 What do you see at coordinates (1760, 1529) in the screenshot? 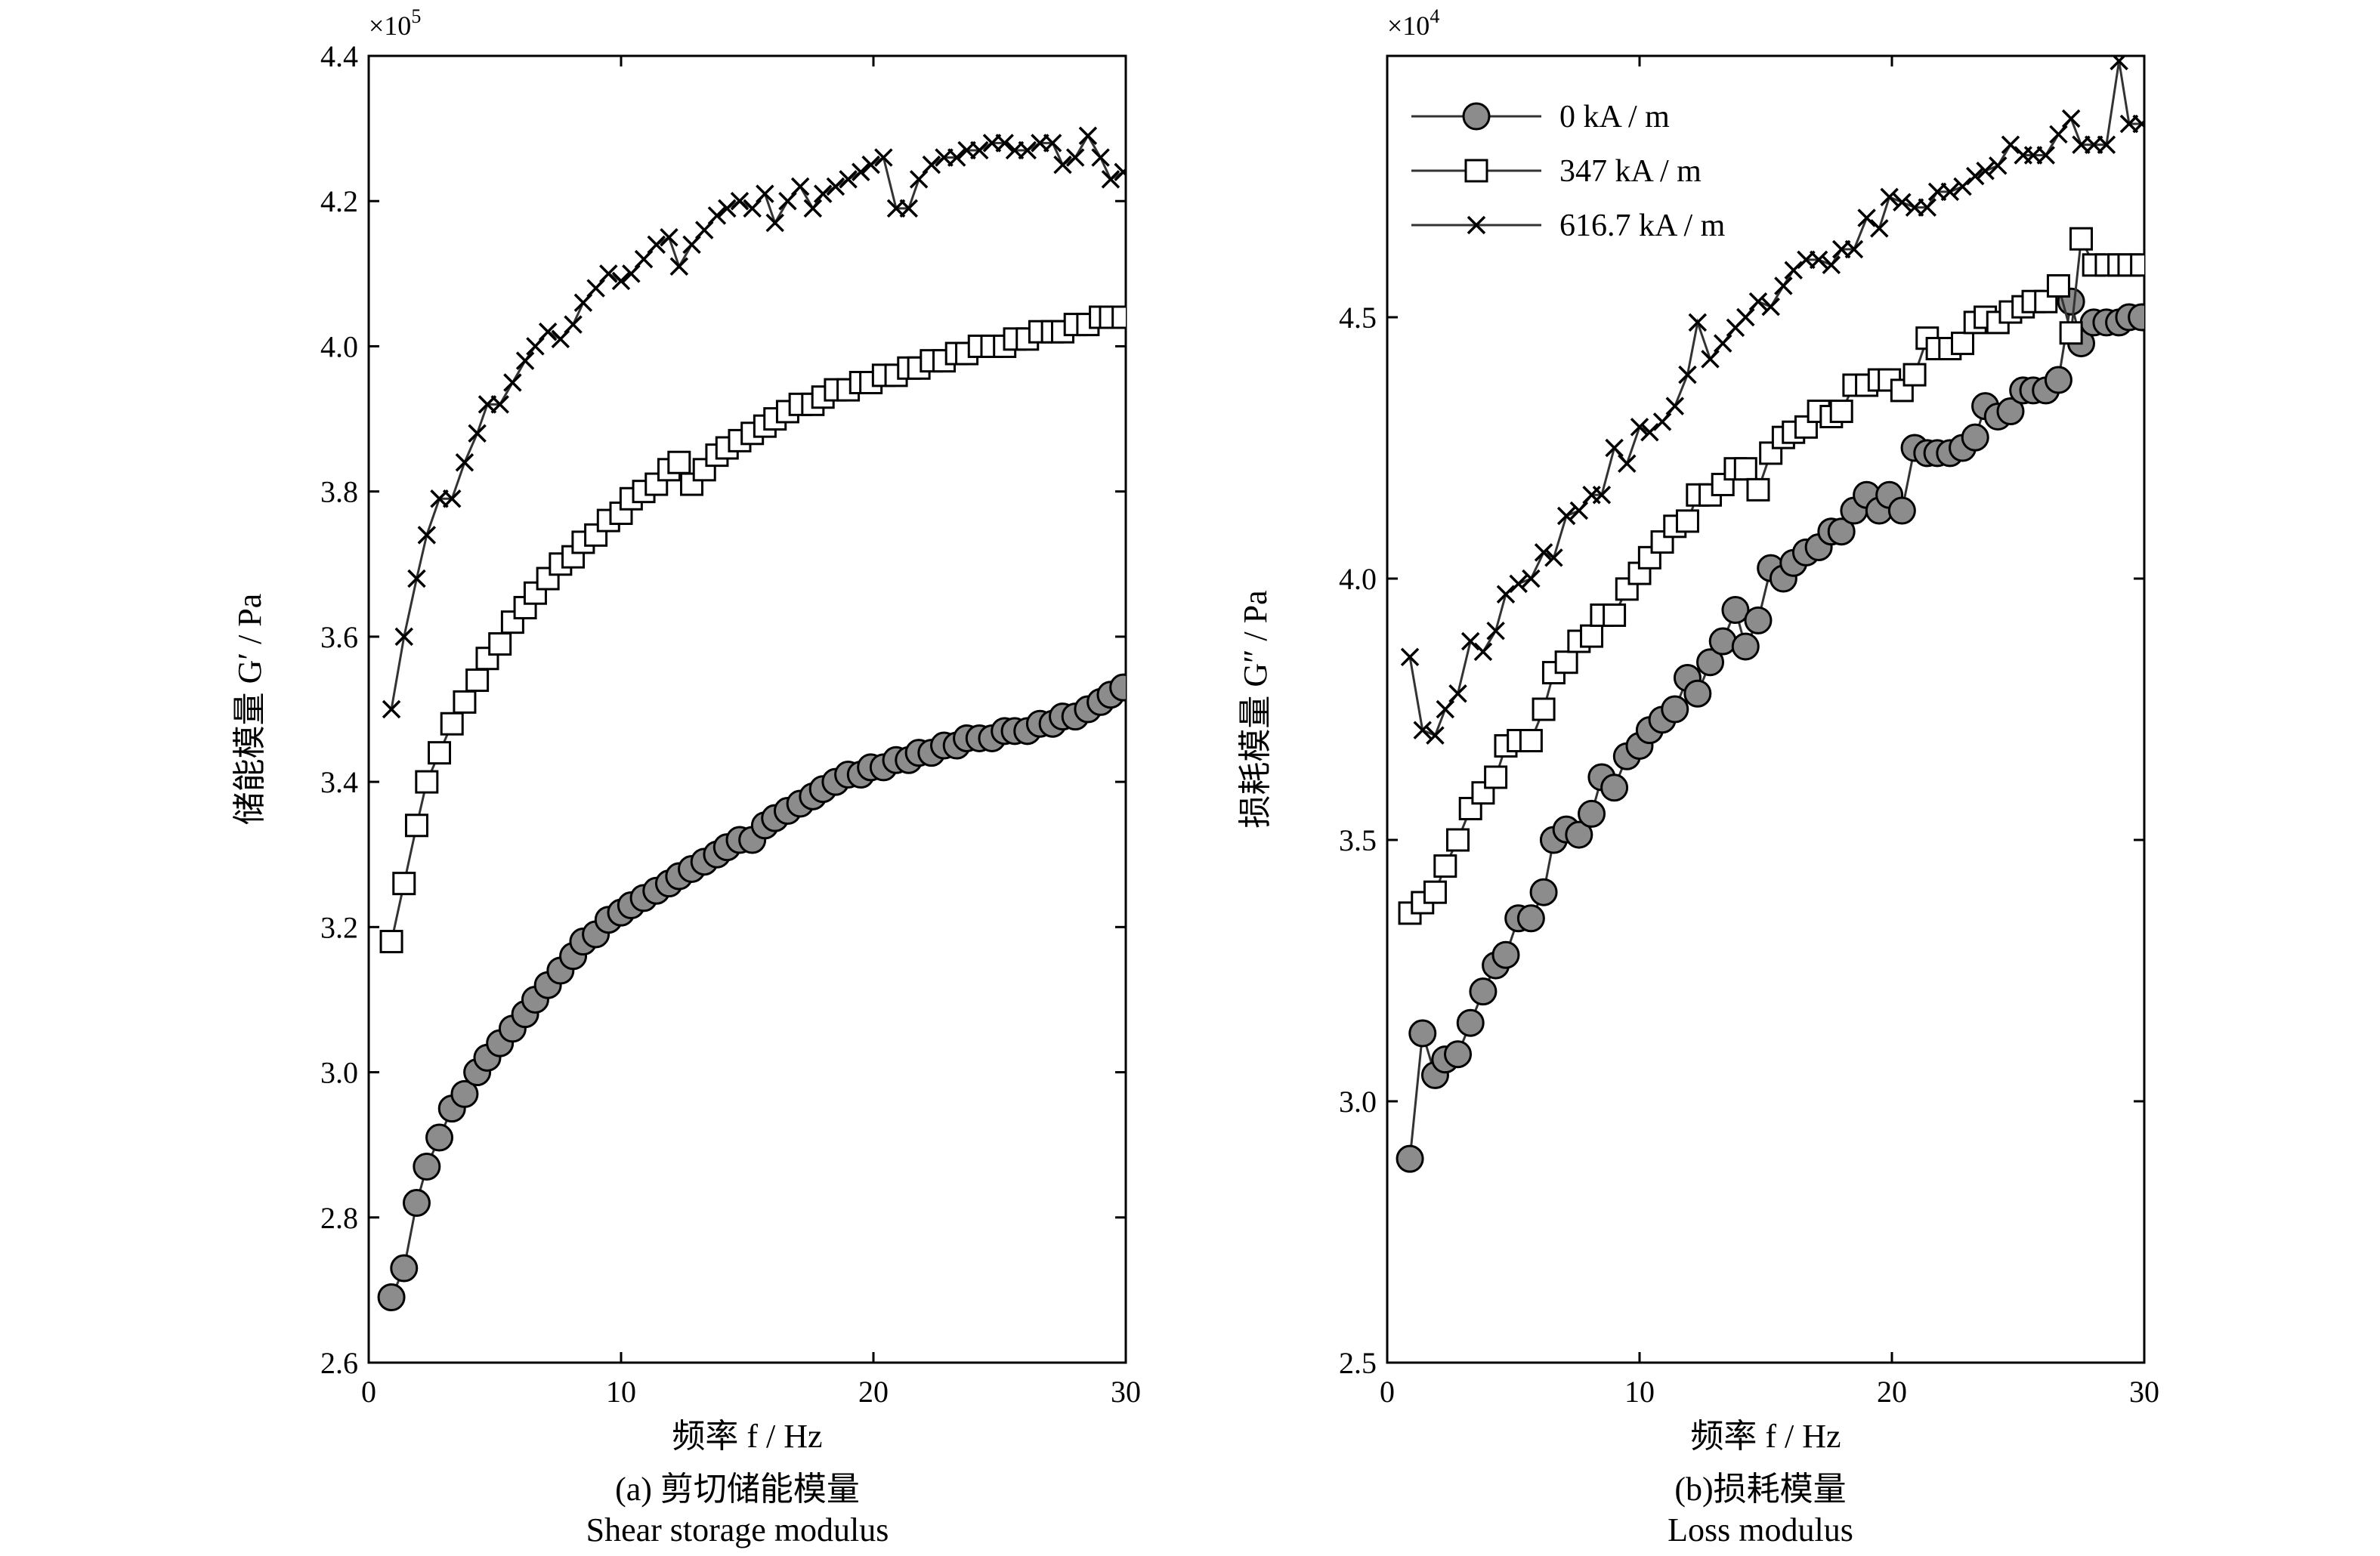
I see `caption-english: Loss modulus` at bounding box center [1760, 1529].